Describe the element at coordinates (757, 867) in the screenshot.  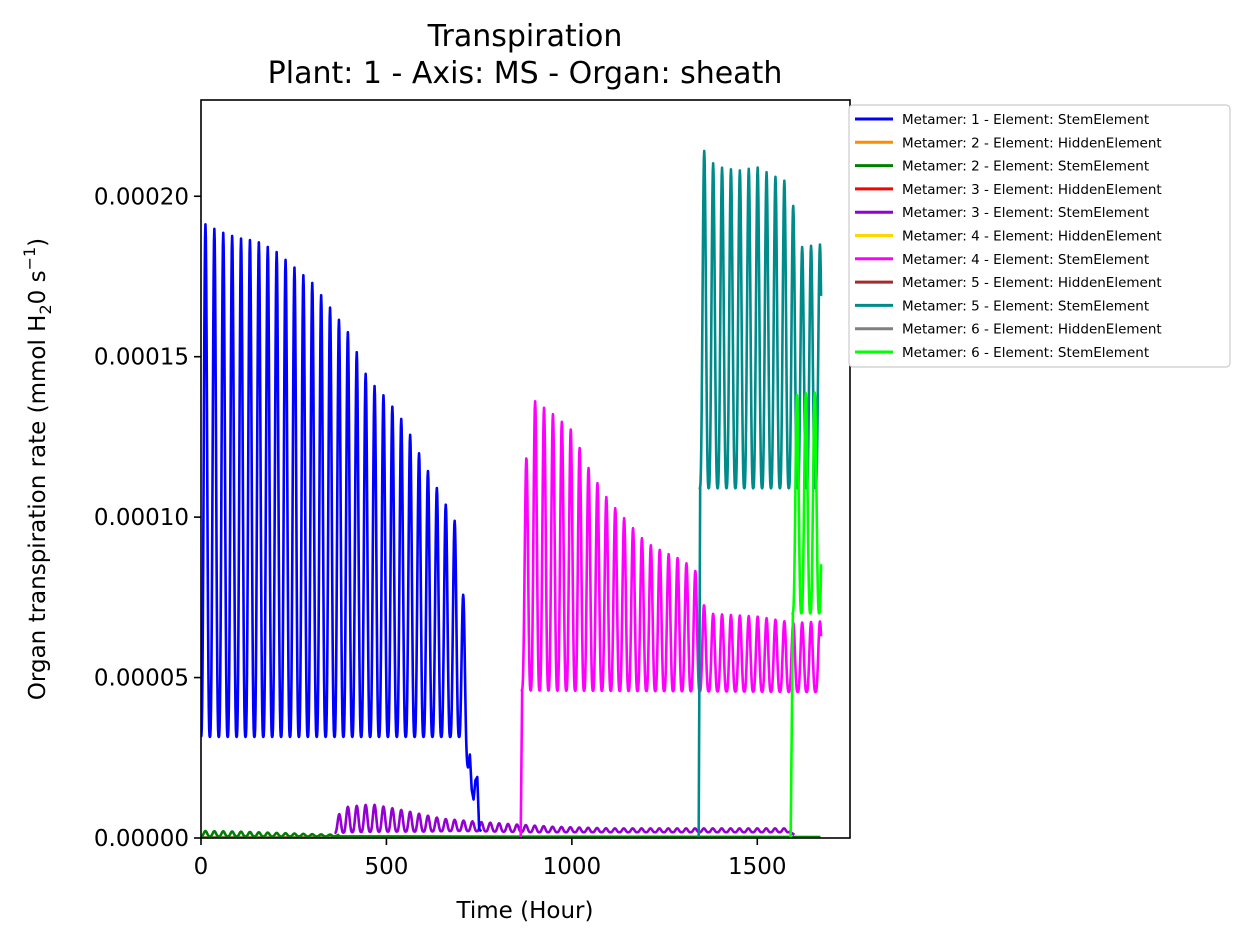
I see `x-tick-label: 1500` at that location.